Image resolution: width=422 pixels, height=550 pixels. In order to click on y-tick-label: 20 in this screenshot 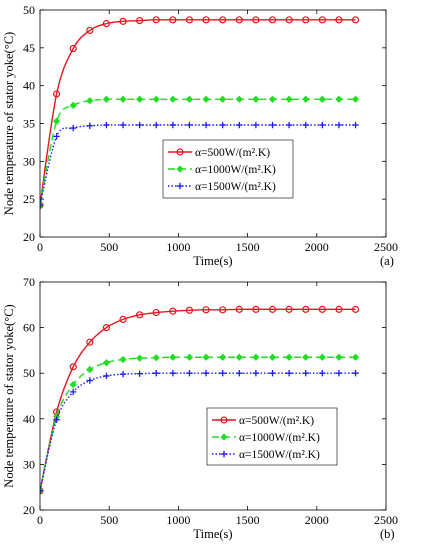, I will do `click(29, 510)`.